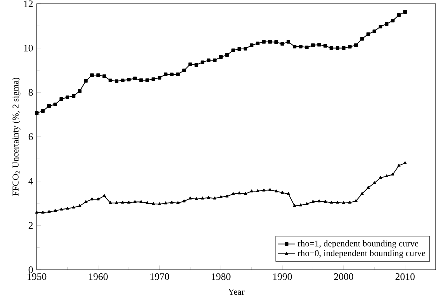  Describe the element at coordinates (236, 292) in the screenshot. I see `x-axis-title: Year` at that location.